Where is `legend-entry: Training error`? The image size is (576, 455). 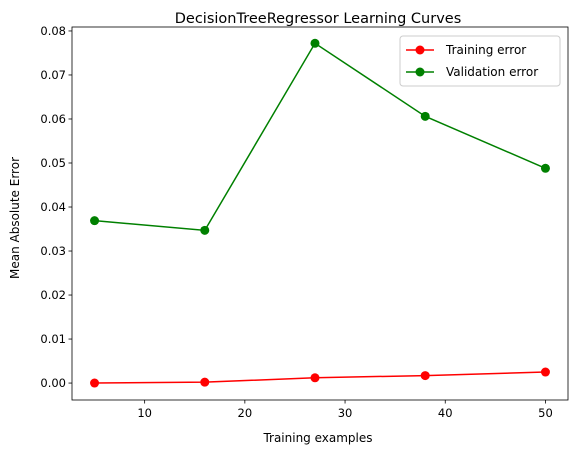
legend-entry: Training error is located at coordinates (485, 50).